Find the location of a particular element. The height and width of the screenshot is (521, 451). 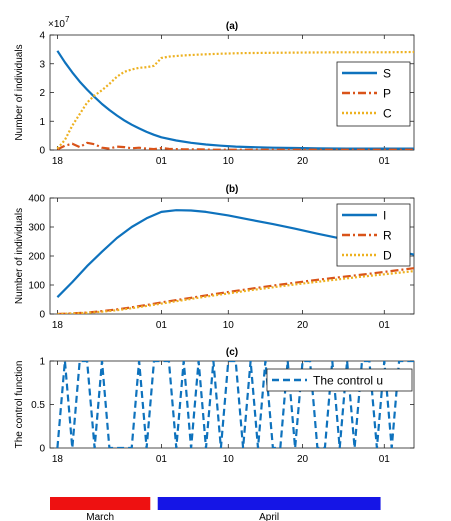

y-tick-label: 400 is located at coordinates (36, 199).